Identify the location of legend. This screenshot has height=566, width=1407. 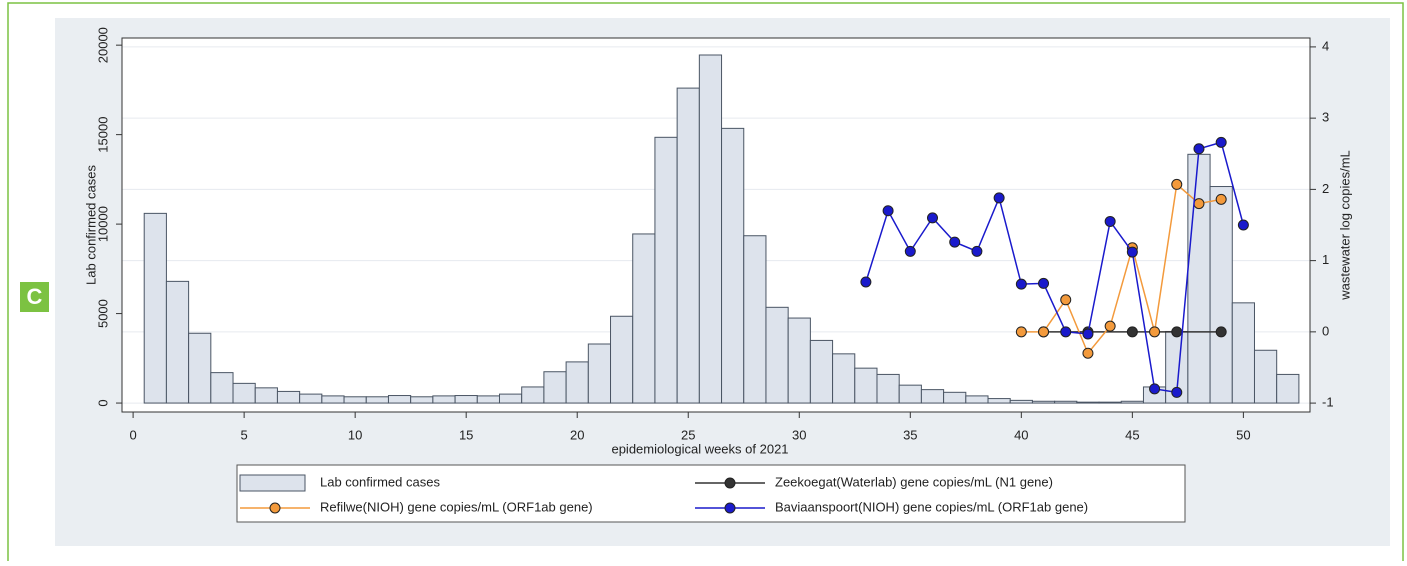
(711, 493).